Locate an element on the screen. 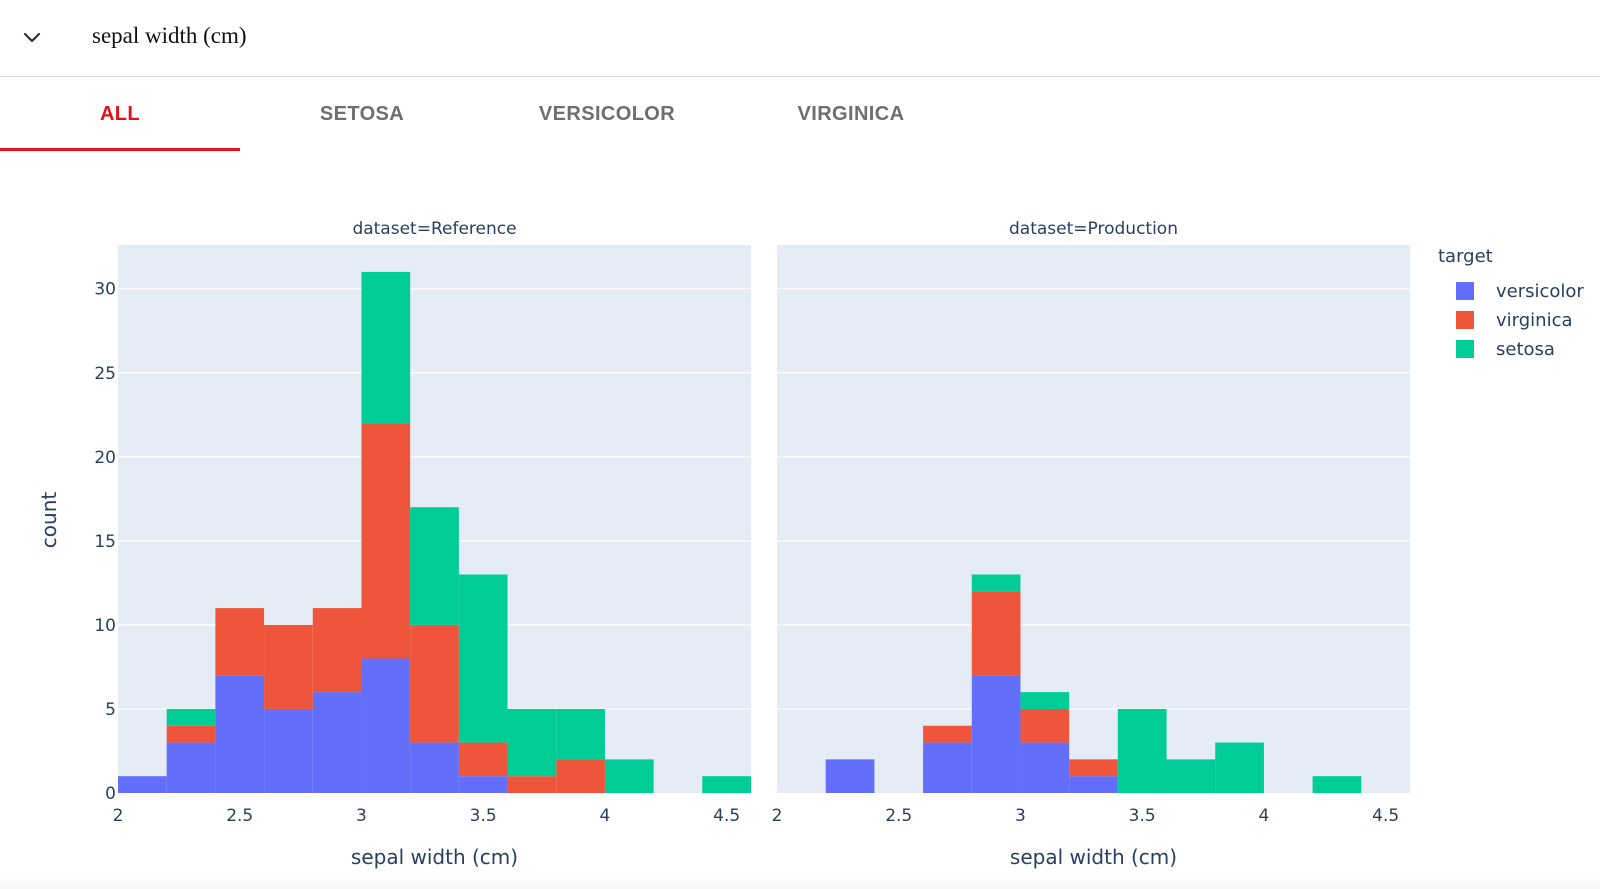 This screenshot has width=1600, height=889. y-axis-label: count is located at coordinates (49, 520).